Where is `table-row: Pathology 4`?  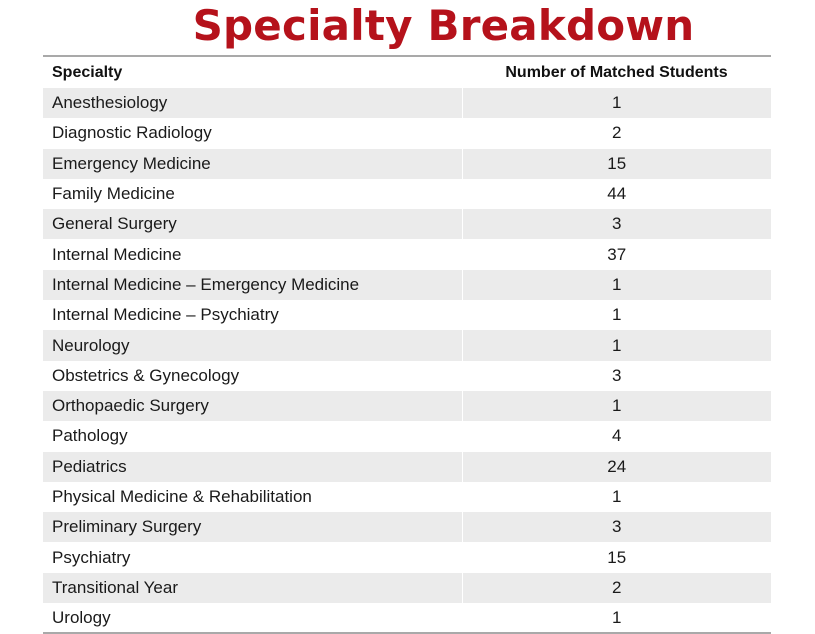 table-row: Pathology 4 is located at coordinates (407, 436).